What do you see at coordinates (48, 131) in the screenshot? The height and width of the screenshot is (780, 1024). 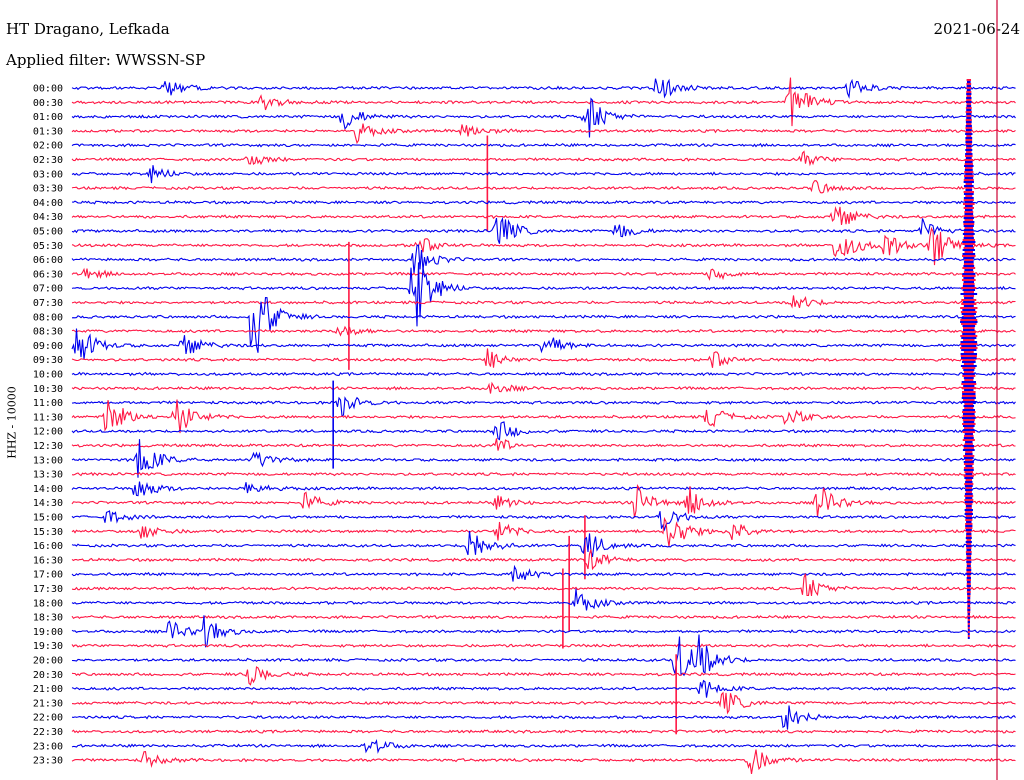 I see `time-tick-label: 01:30` at bounding box center [48, 131].